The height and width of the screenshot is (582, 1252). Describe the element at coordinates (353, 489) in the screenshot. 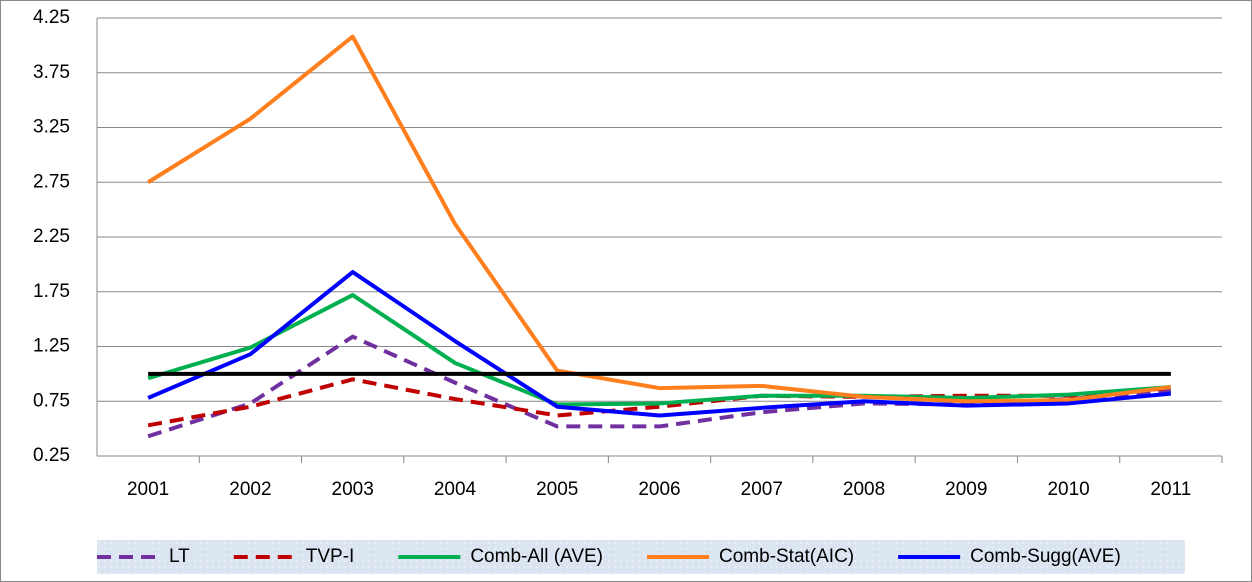

I see `x-tick-label: 2003` at that location.